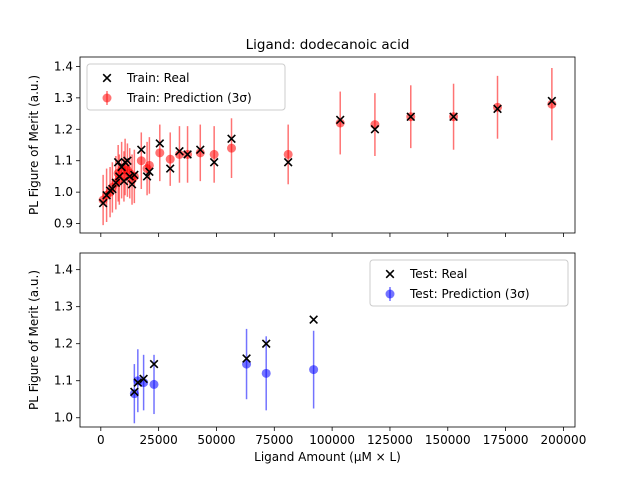  I want to click on x-tick-label: 175000, so click(506, 440).